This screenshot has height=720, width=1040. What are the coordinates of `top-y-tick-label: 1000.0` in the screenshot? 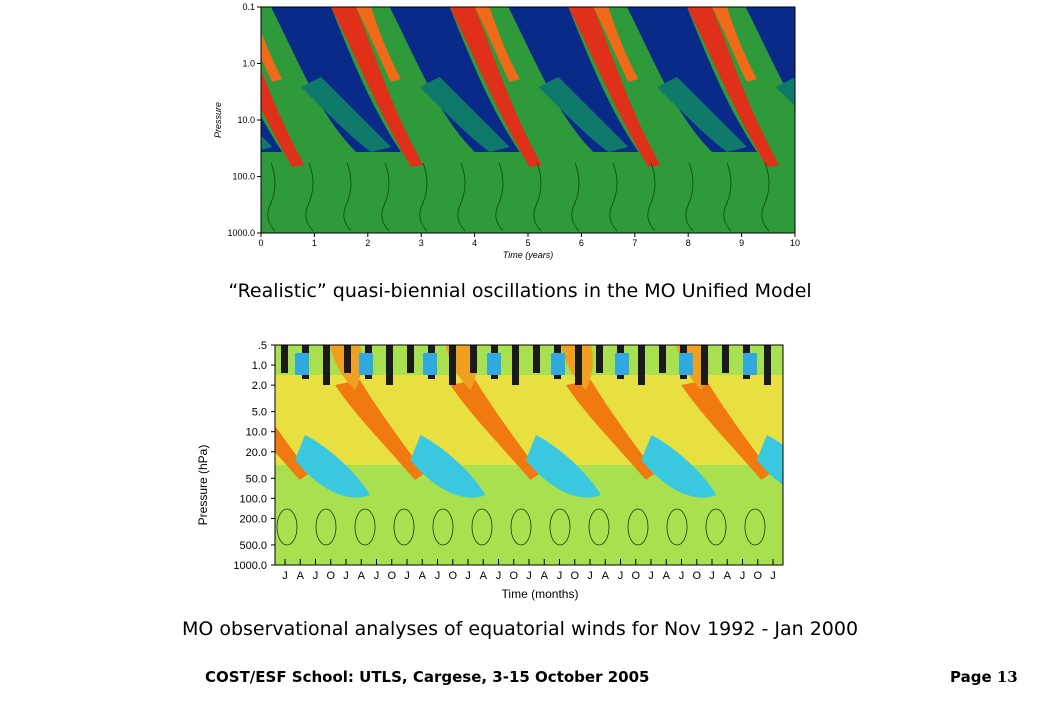 It's located at (241, 233).